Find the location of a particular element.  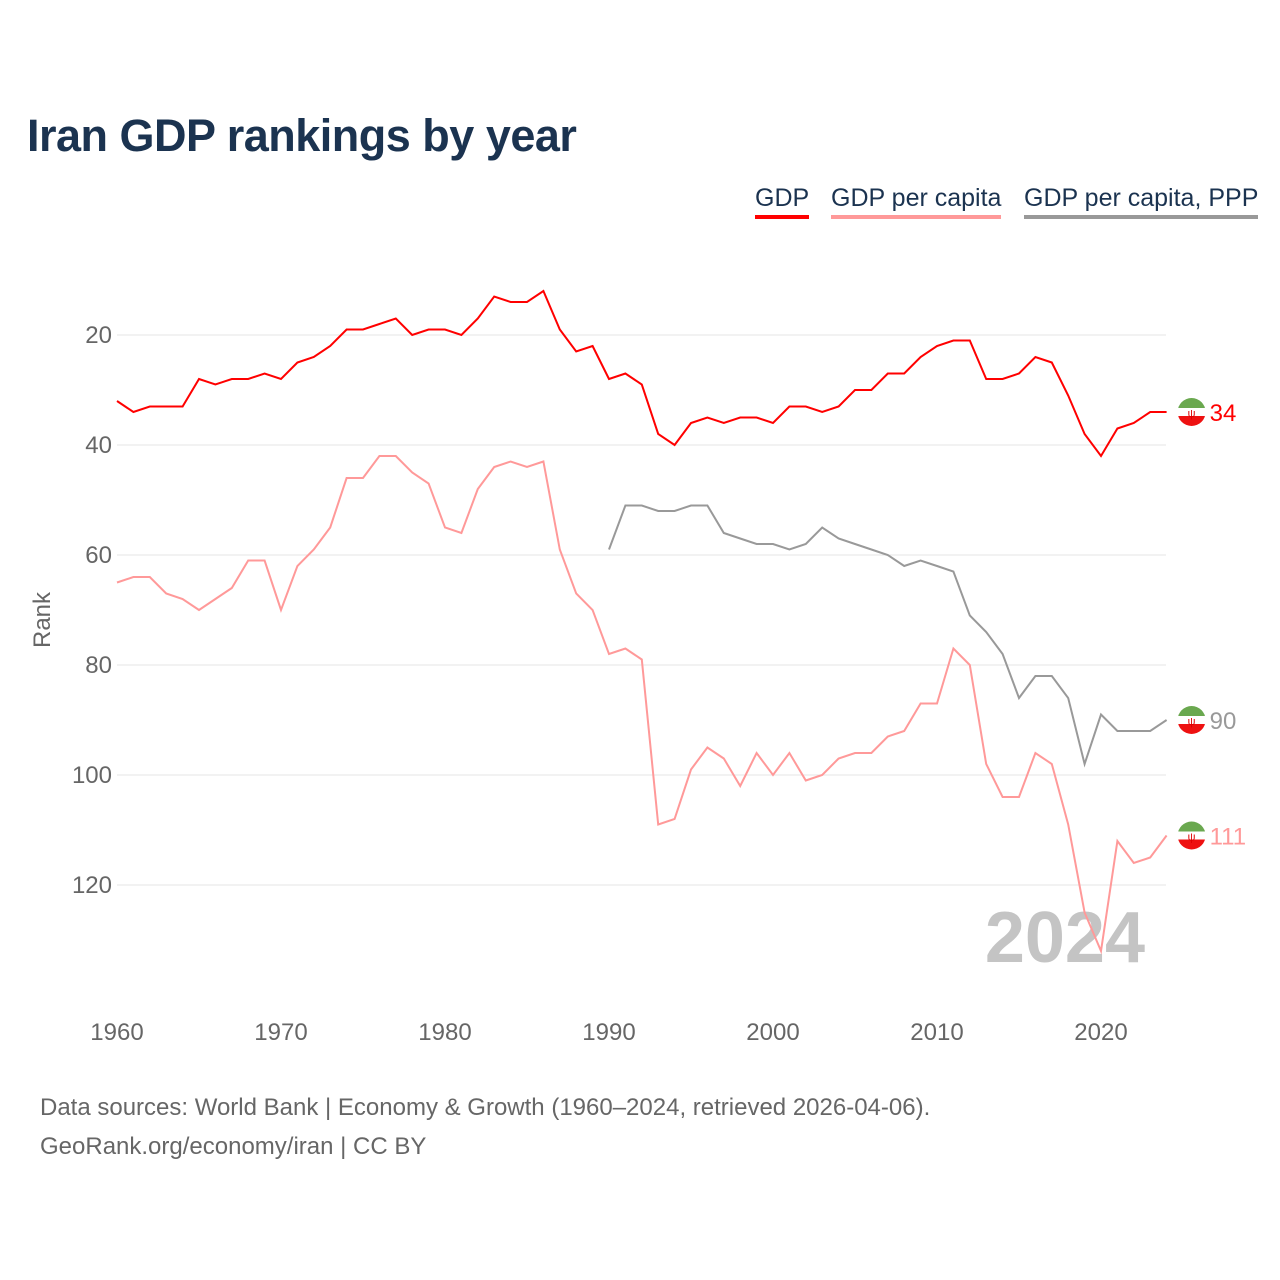

y-tick-label: 100 is located at coordinates (92, 775).